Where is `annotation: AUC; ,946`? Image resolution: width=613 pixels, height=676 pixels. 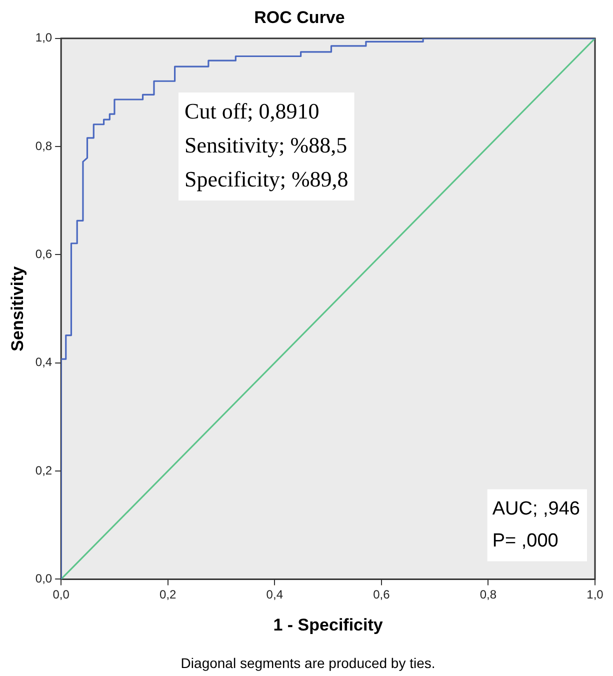 annotation: AUC; ,946 is located at coordinates (536, 509).